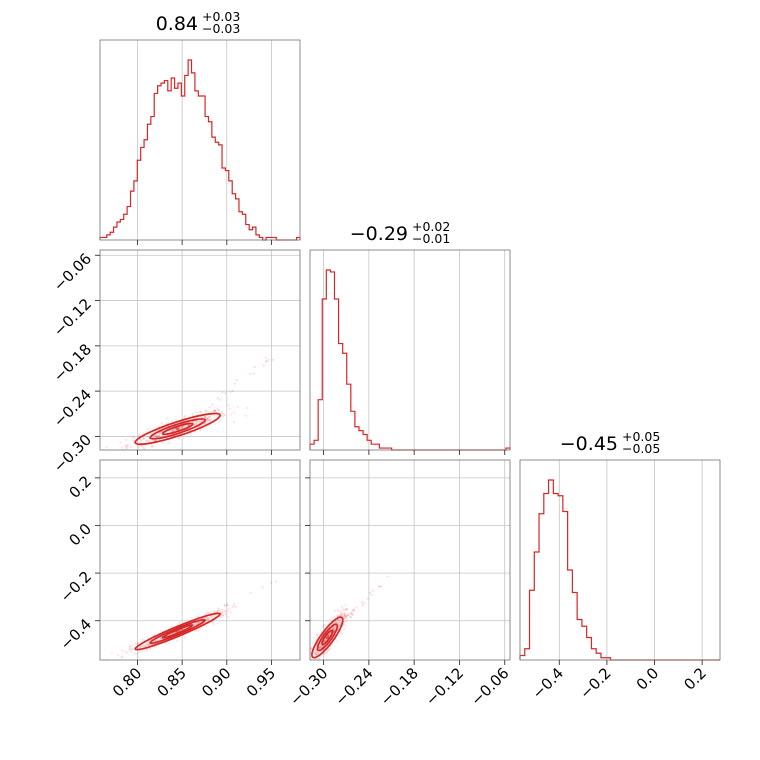  I want to click on x-tick-label: 0.0, so click(648, 679).